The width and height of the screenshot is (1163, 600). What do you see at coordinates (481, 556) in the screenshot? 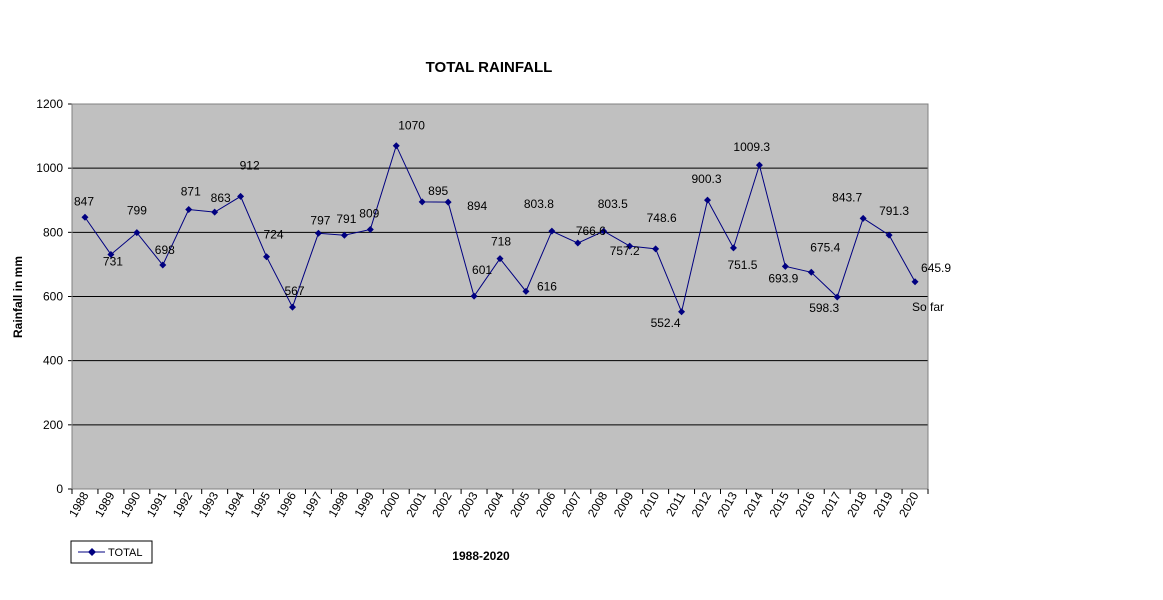
I see `x-axis-title: 1988-2020` at bounding box center [481, 556].